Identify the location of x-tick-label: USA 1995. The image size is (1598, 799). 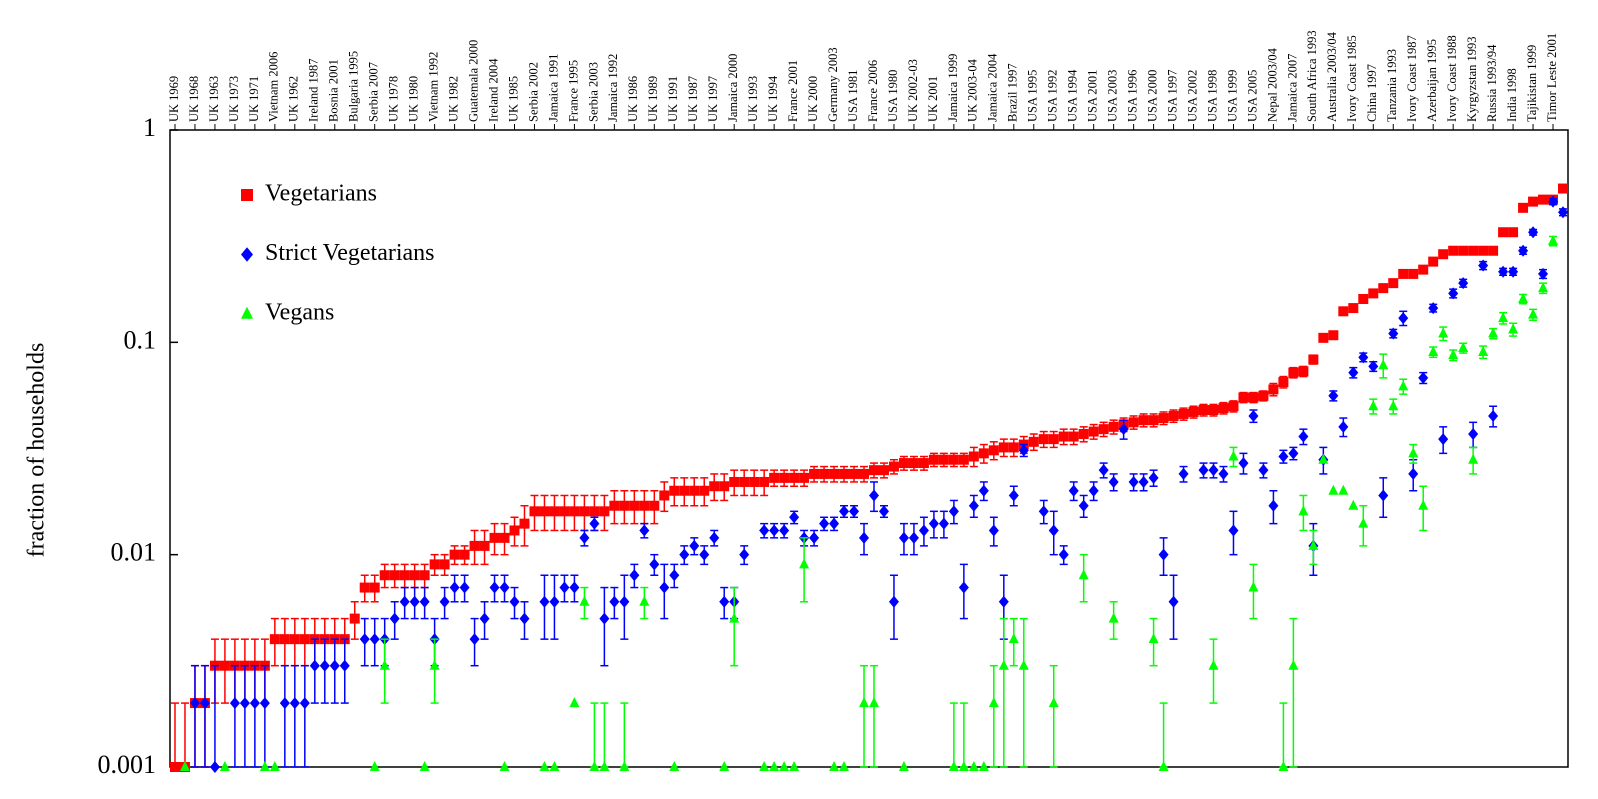
(1033, 96).